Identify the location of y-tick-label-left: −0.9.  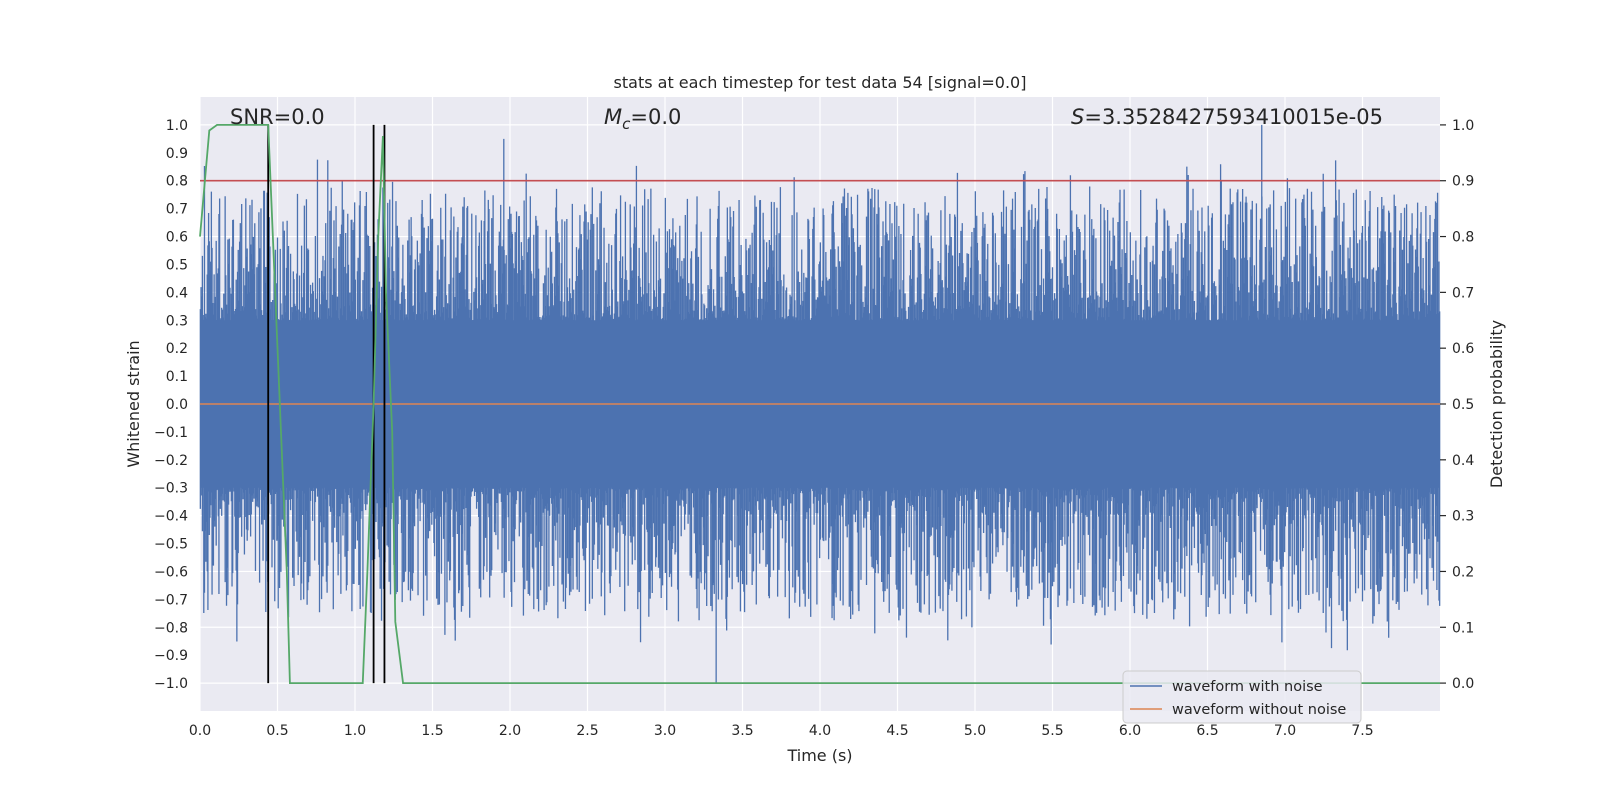
(171, 656).